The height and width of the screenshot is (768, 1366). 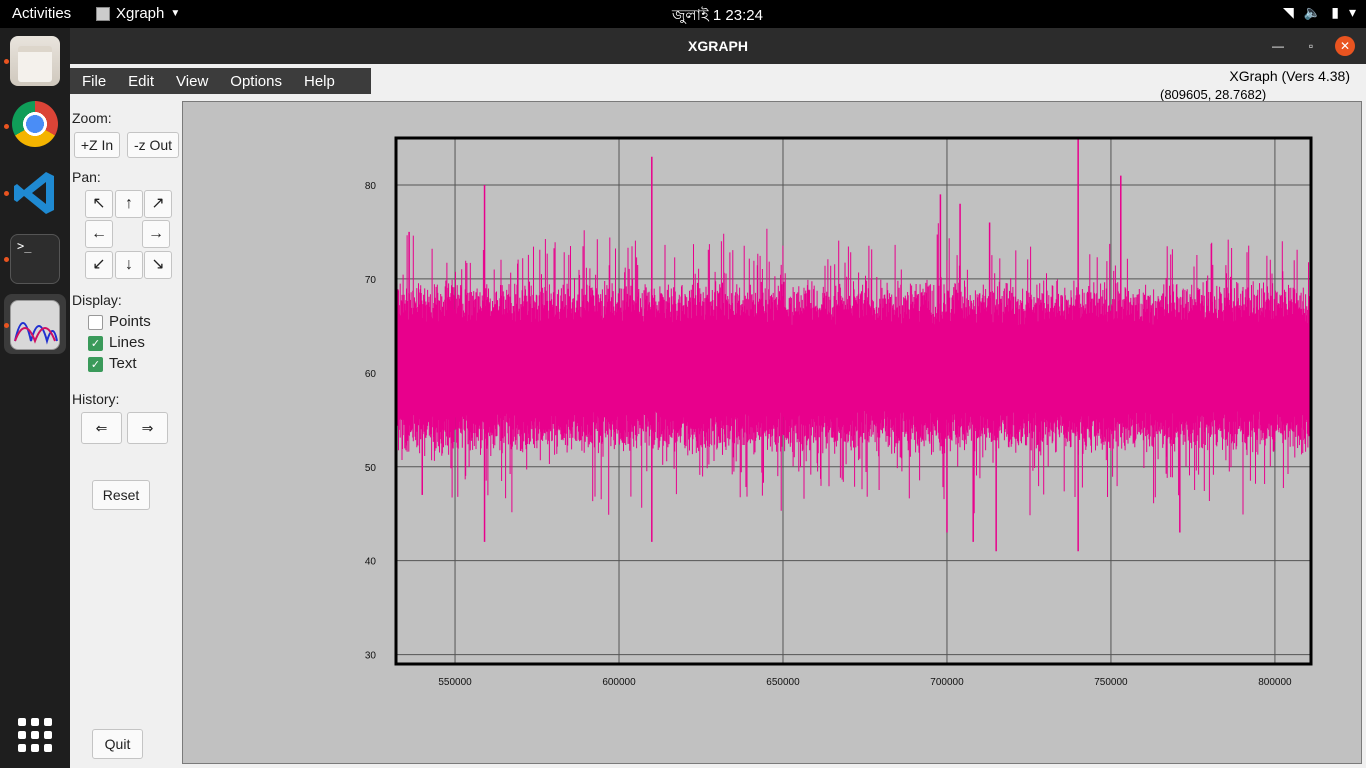 I want to click on text-label: Text, so click(x=123, y=363).